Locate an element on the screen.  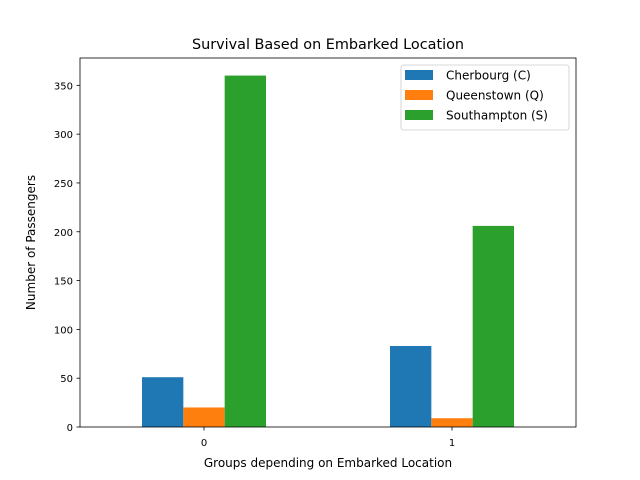
y-axis: 0 50 100 150 200 250 300 350 is located at coordinates (67, 257).